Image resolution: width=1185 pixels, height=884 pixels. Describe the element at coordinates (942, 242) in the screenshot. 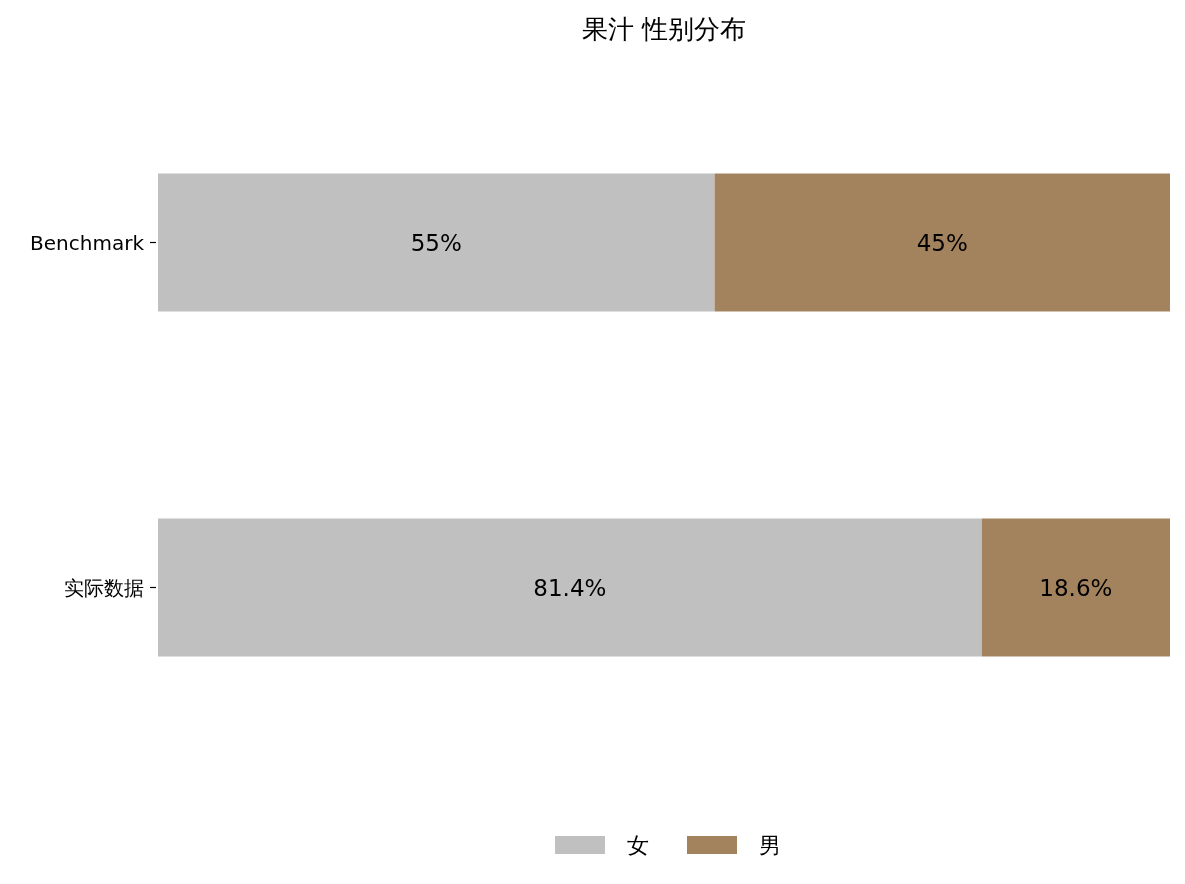

I see `data-label: 45%` at that location.